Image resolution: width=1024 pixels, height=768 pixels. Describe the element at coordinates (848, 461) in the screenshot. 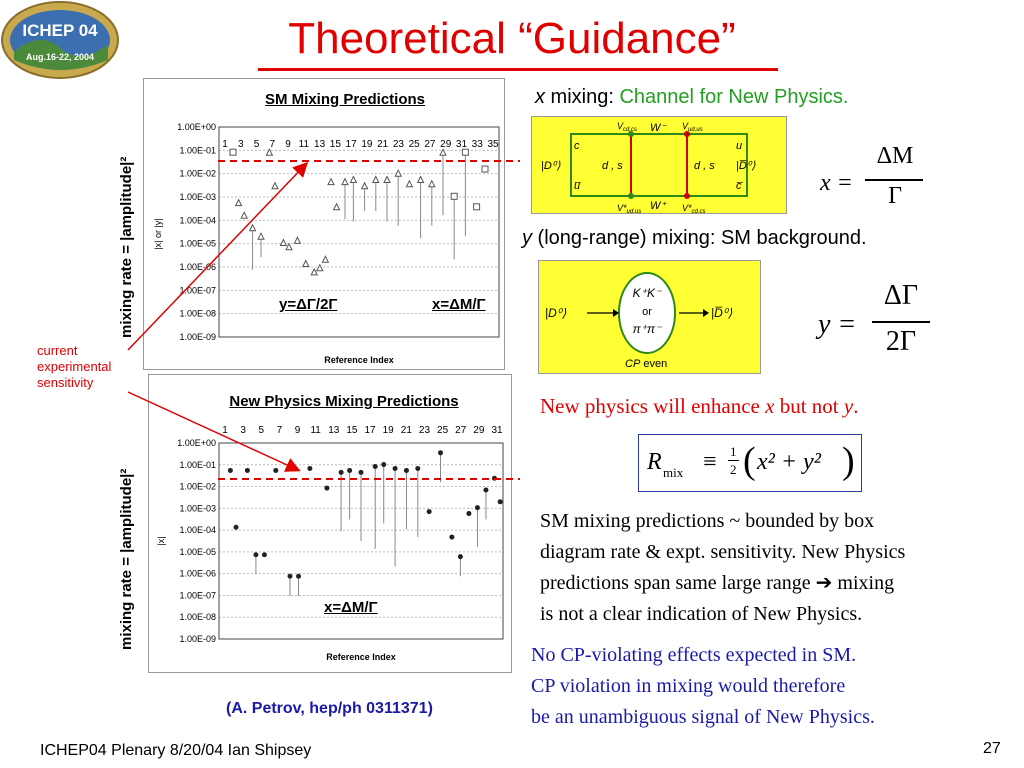

I see `rmix-paren-right: )` at that location.